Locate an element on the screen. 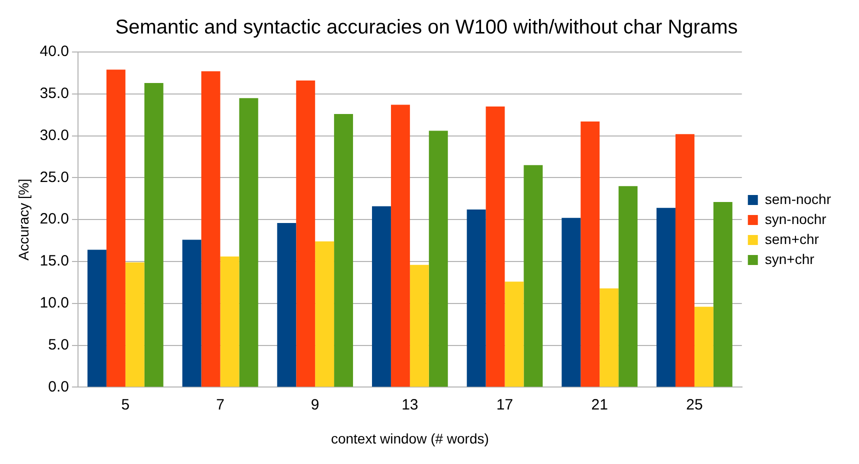 Image resolution: width=859 pixels, height=464 pixels. y-tick-label: 0.0 is located at coordinates (58, 387).